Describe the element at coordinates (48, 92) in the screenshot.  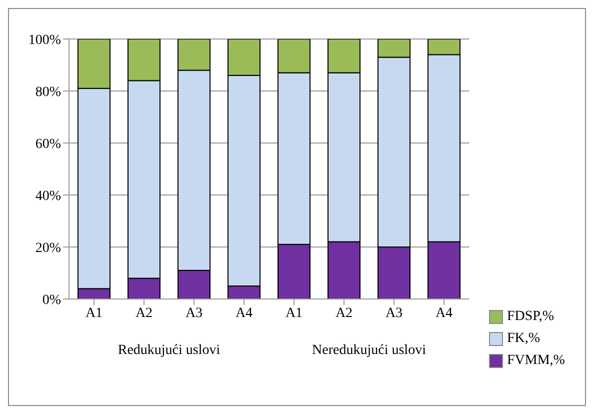
I see `y-tick-label: 80%` at that location.